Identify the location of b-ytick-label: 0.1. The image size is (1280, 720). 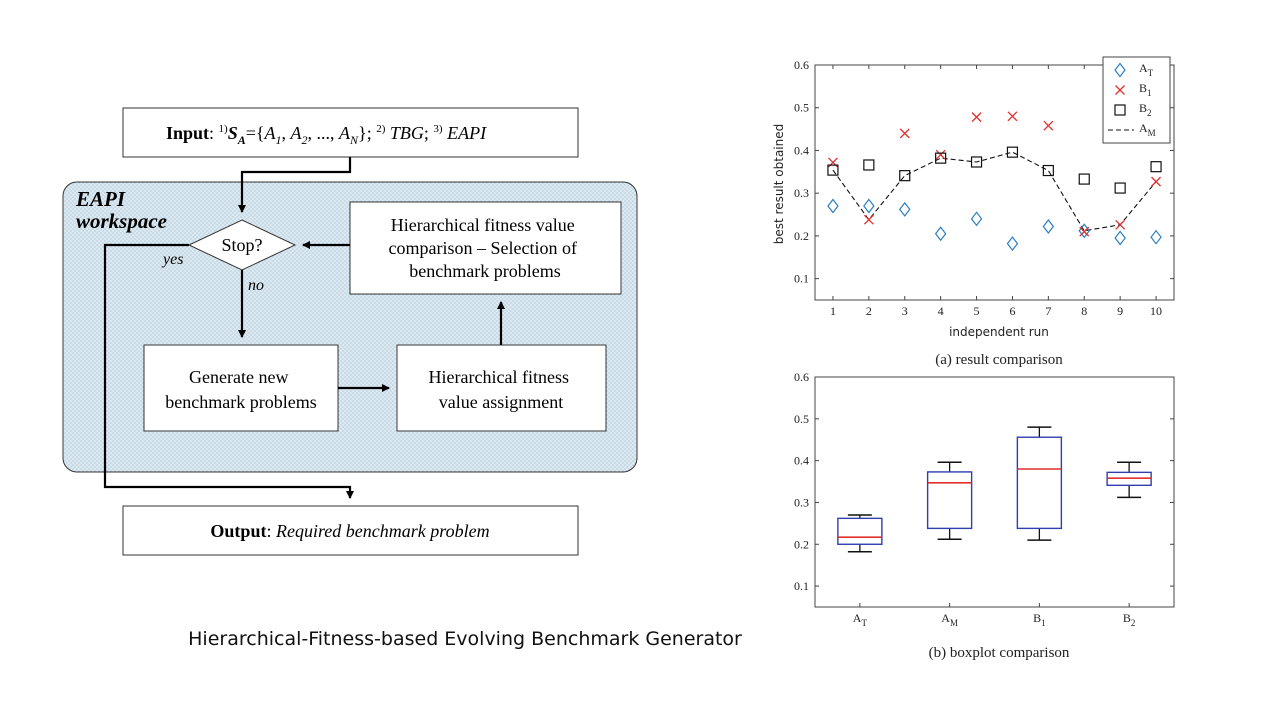
(801, 586).